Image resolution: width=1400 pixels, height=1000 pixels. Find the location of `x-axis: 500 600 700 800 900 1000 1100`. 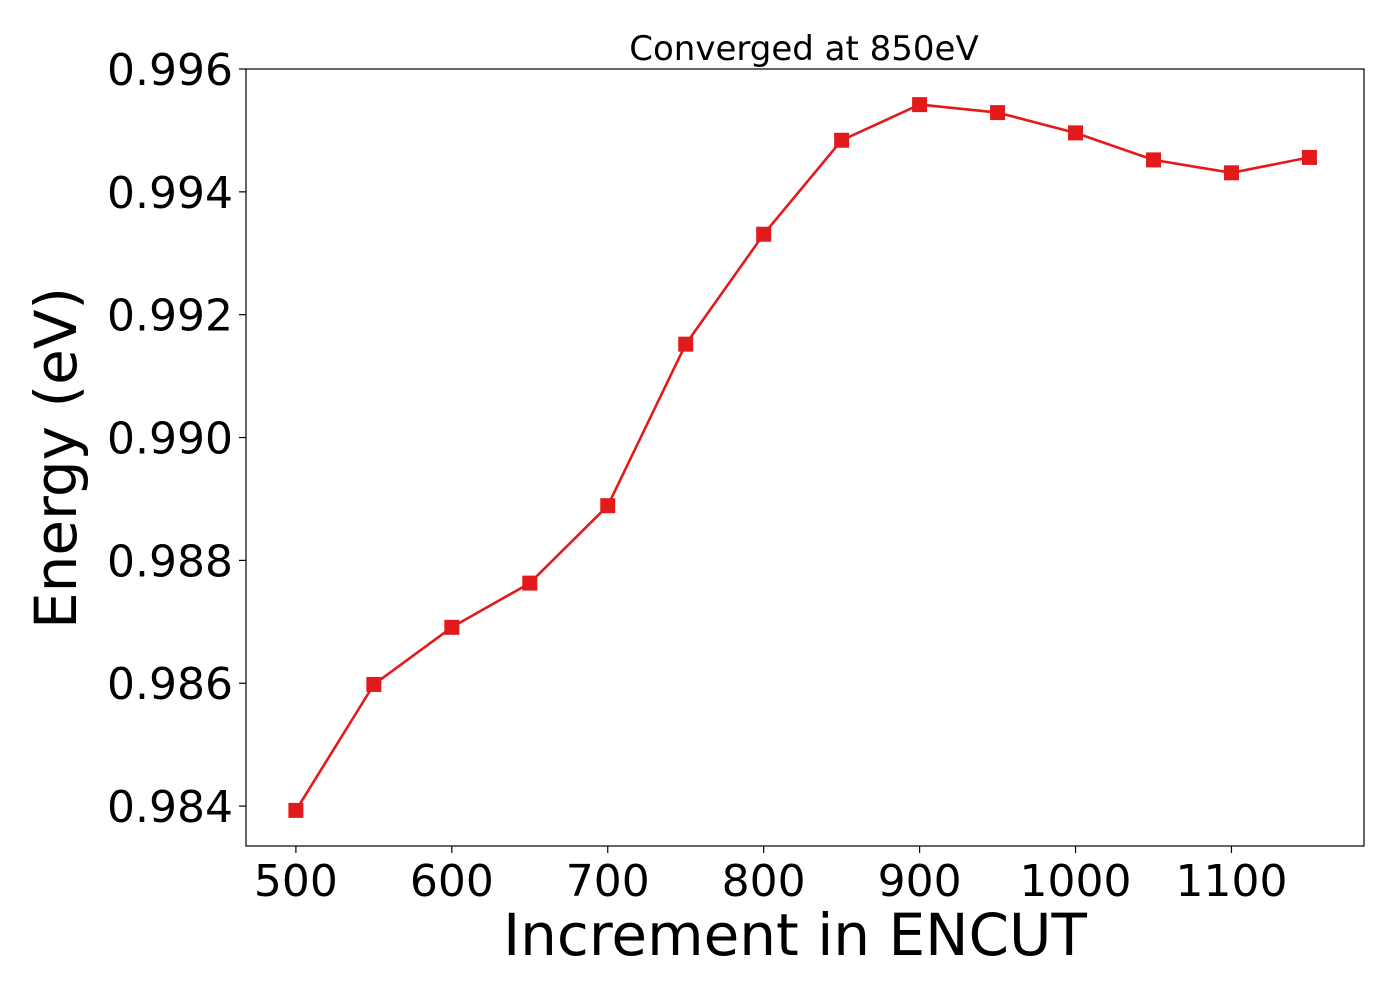

x-axis: 500 600 700 800 900 1000 1100 is located at coordinates (770, 876).